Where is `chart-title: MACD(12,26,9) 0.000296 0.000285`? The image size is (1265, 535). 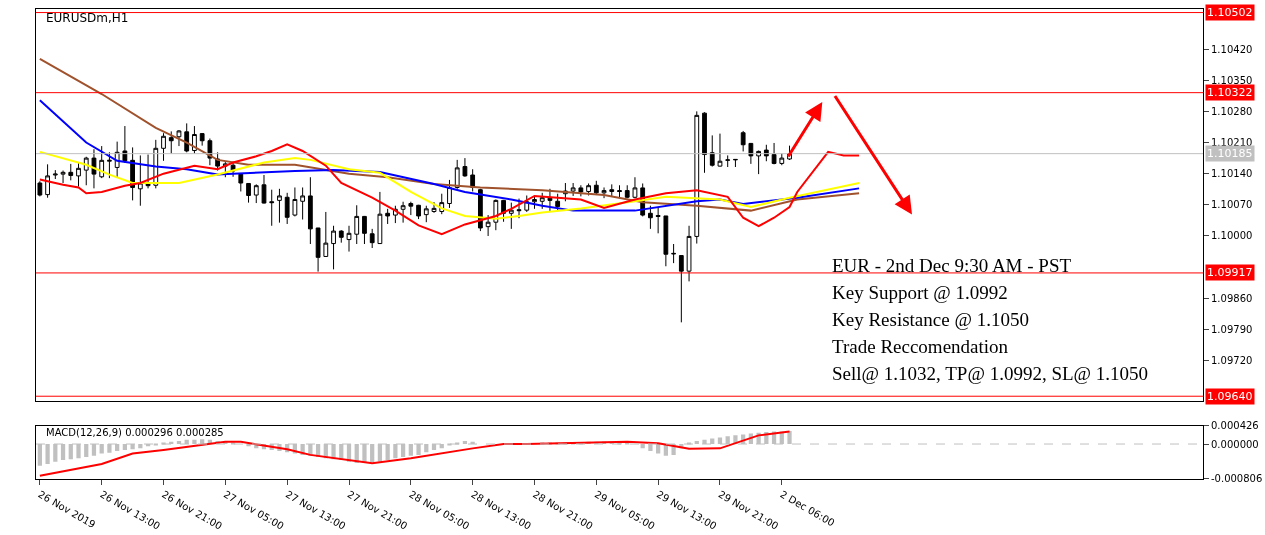
chart-title: MACD(12,26,9) 0.000296 0.000285 is located at coordinates (135, 432).